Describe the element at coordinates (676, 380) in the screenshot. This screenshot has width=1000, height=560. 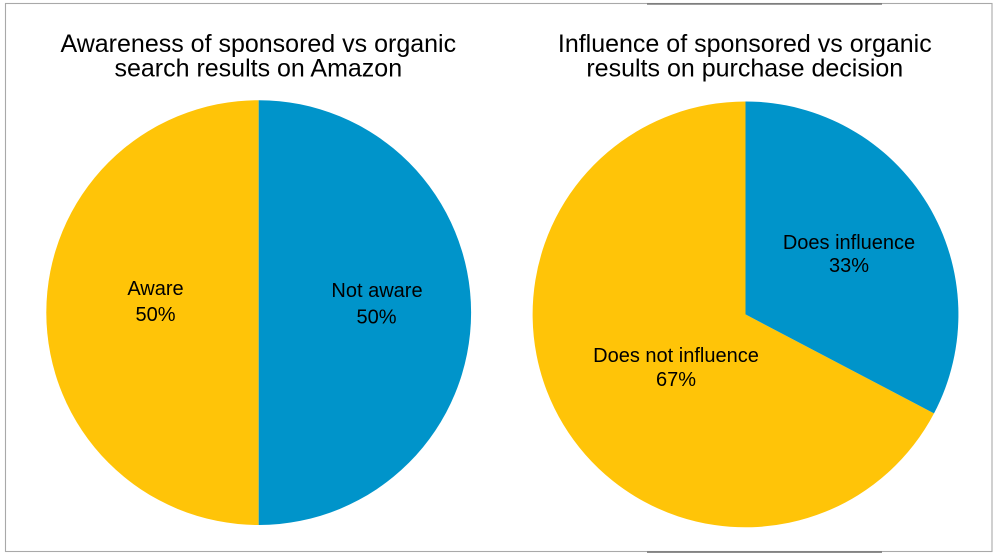
I see `svg-text: 67%` at that location.